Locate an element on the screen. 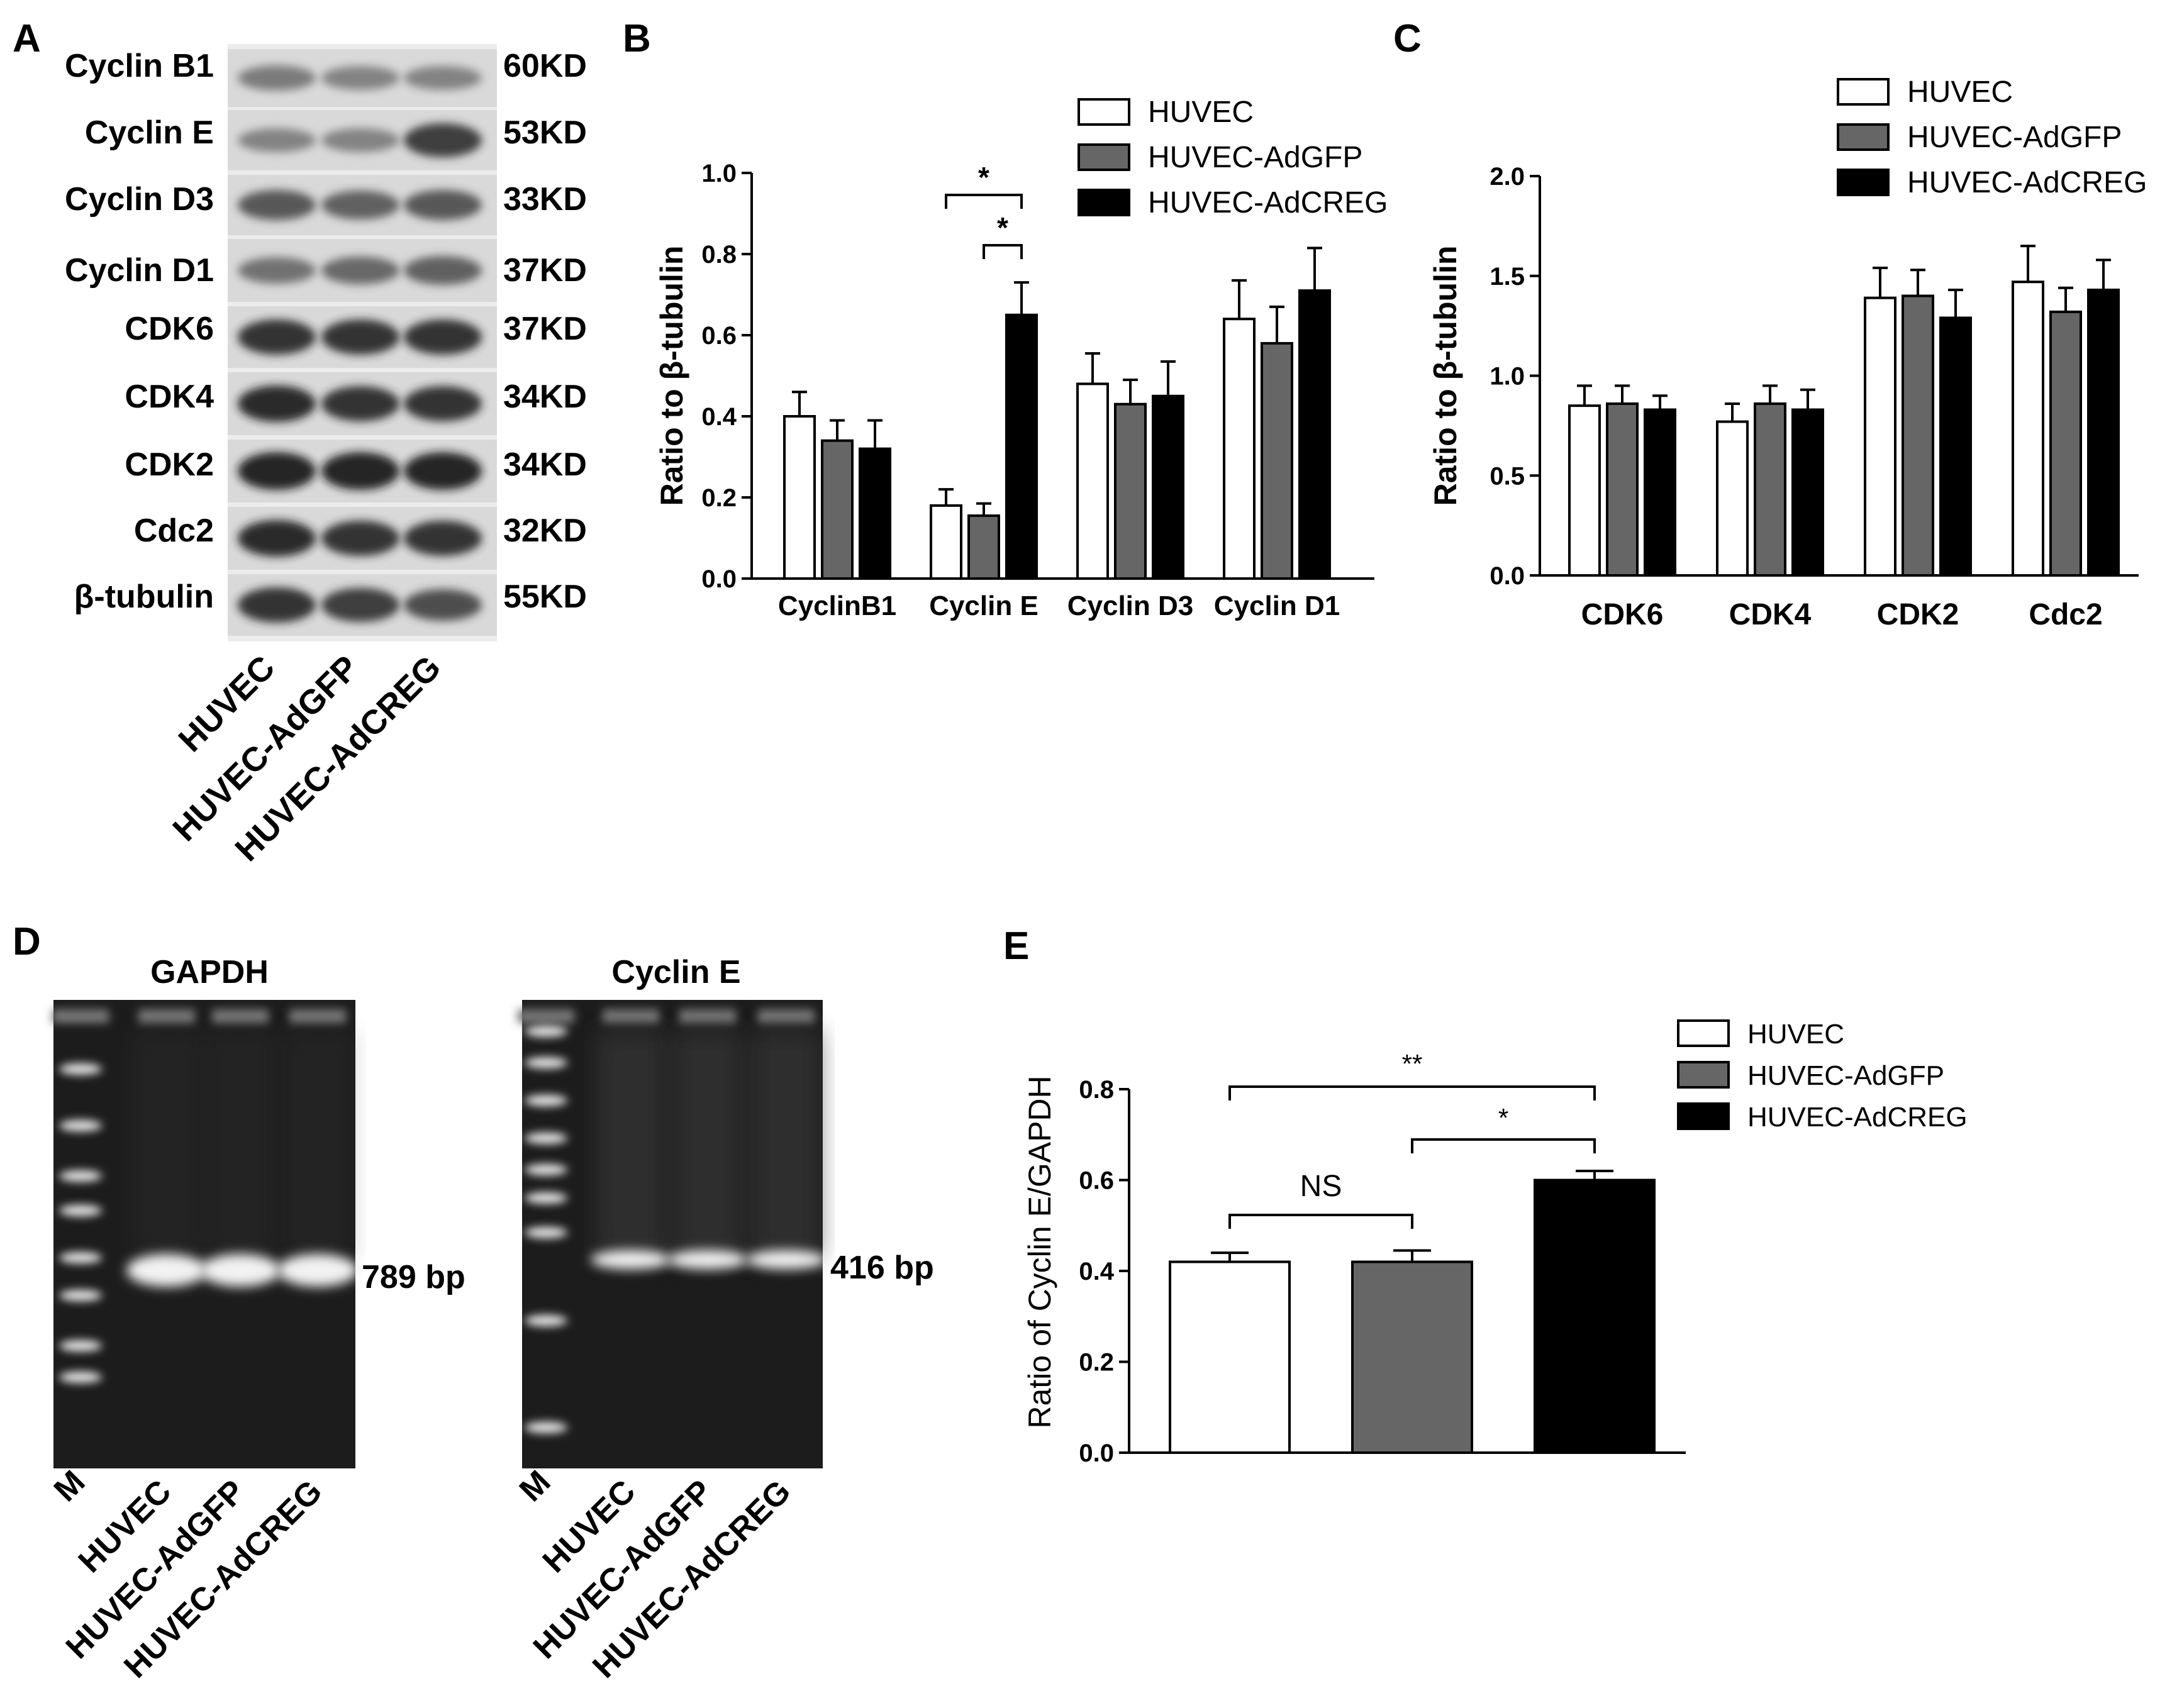  x-tick-label: CDK2 is located at coordinates (1918, 614).